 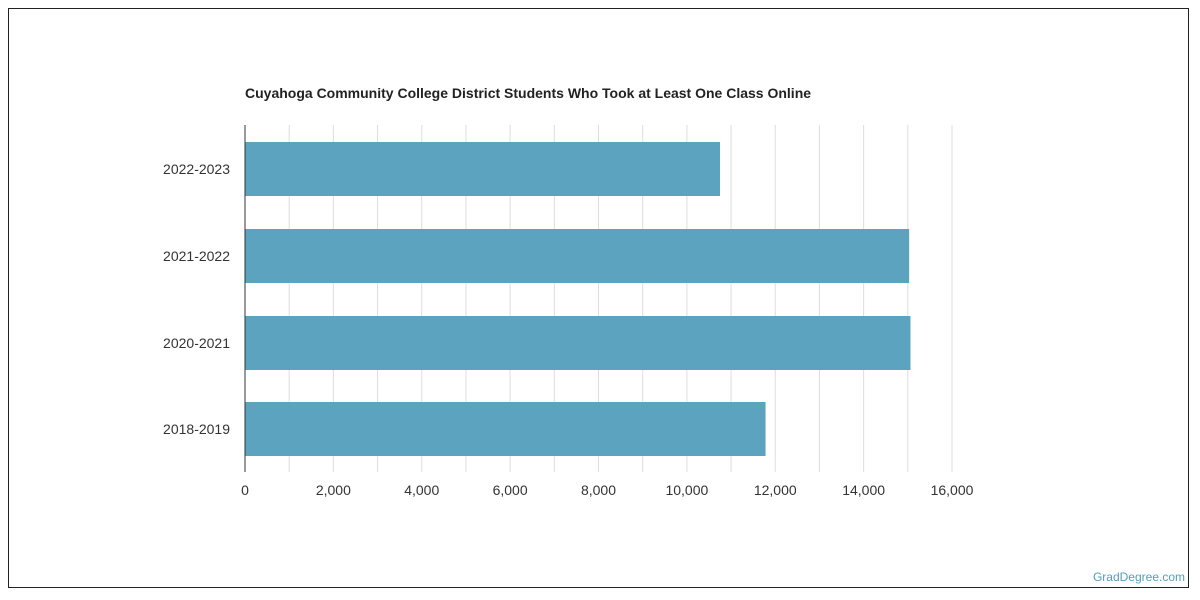 What do you see at coordinates (245, 490) in the screenshot?
I see `x-tick-label: 0` at bounding box center [245, 490].